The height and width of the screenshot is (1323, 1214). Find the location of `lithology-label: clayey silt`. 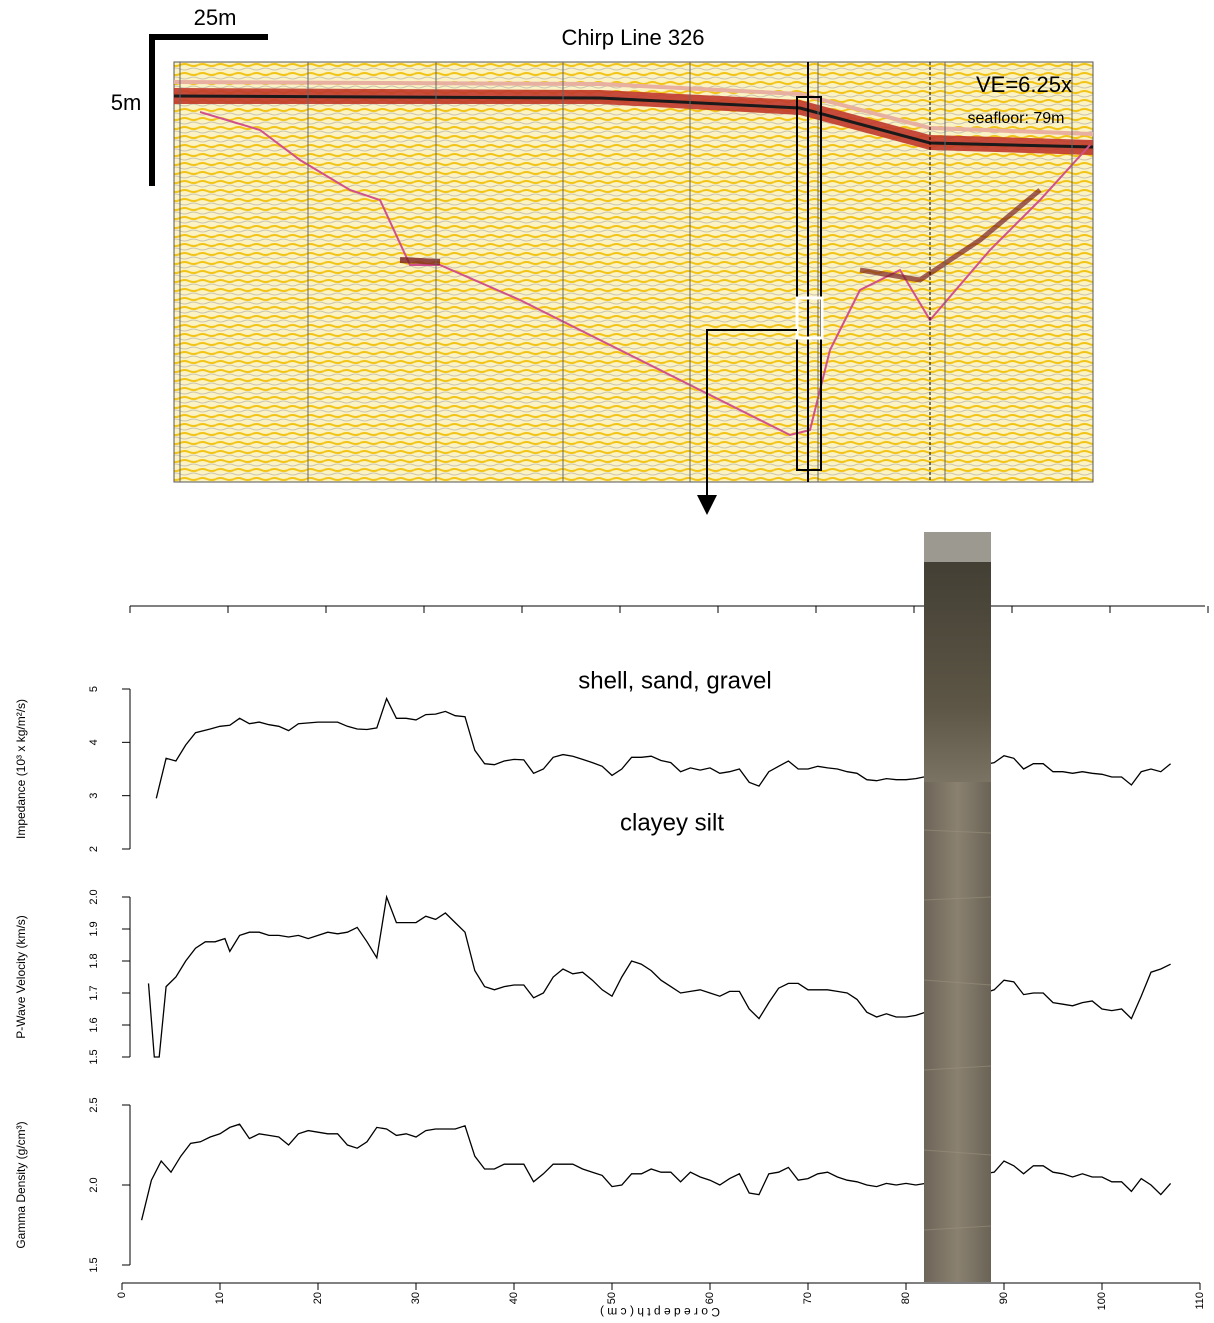

lithology-label: clayey silt is located at coordinates (672, 822).